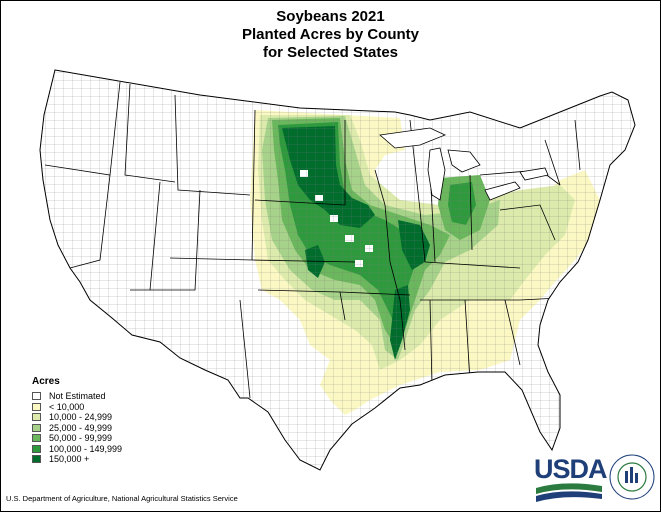  I want to click on legend-label: 150,000 +, so click(69, 459).